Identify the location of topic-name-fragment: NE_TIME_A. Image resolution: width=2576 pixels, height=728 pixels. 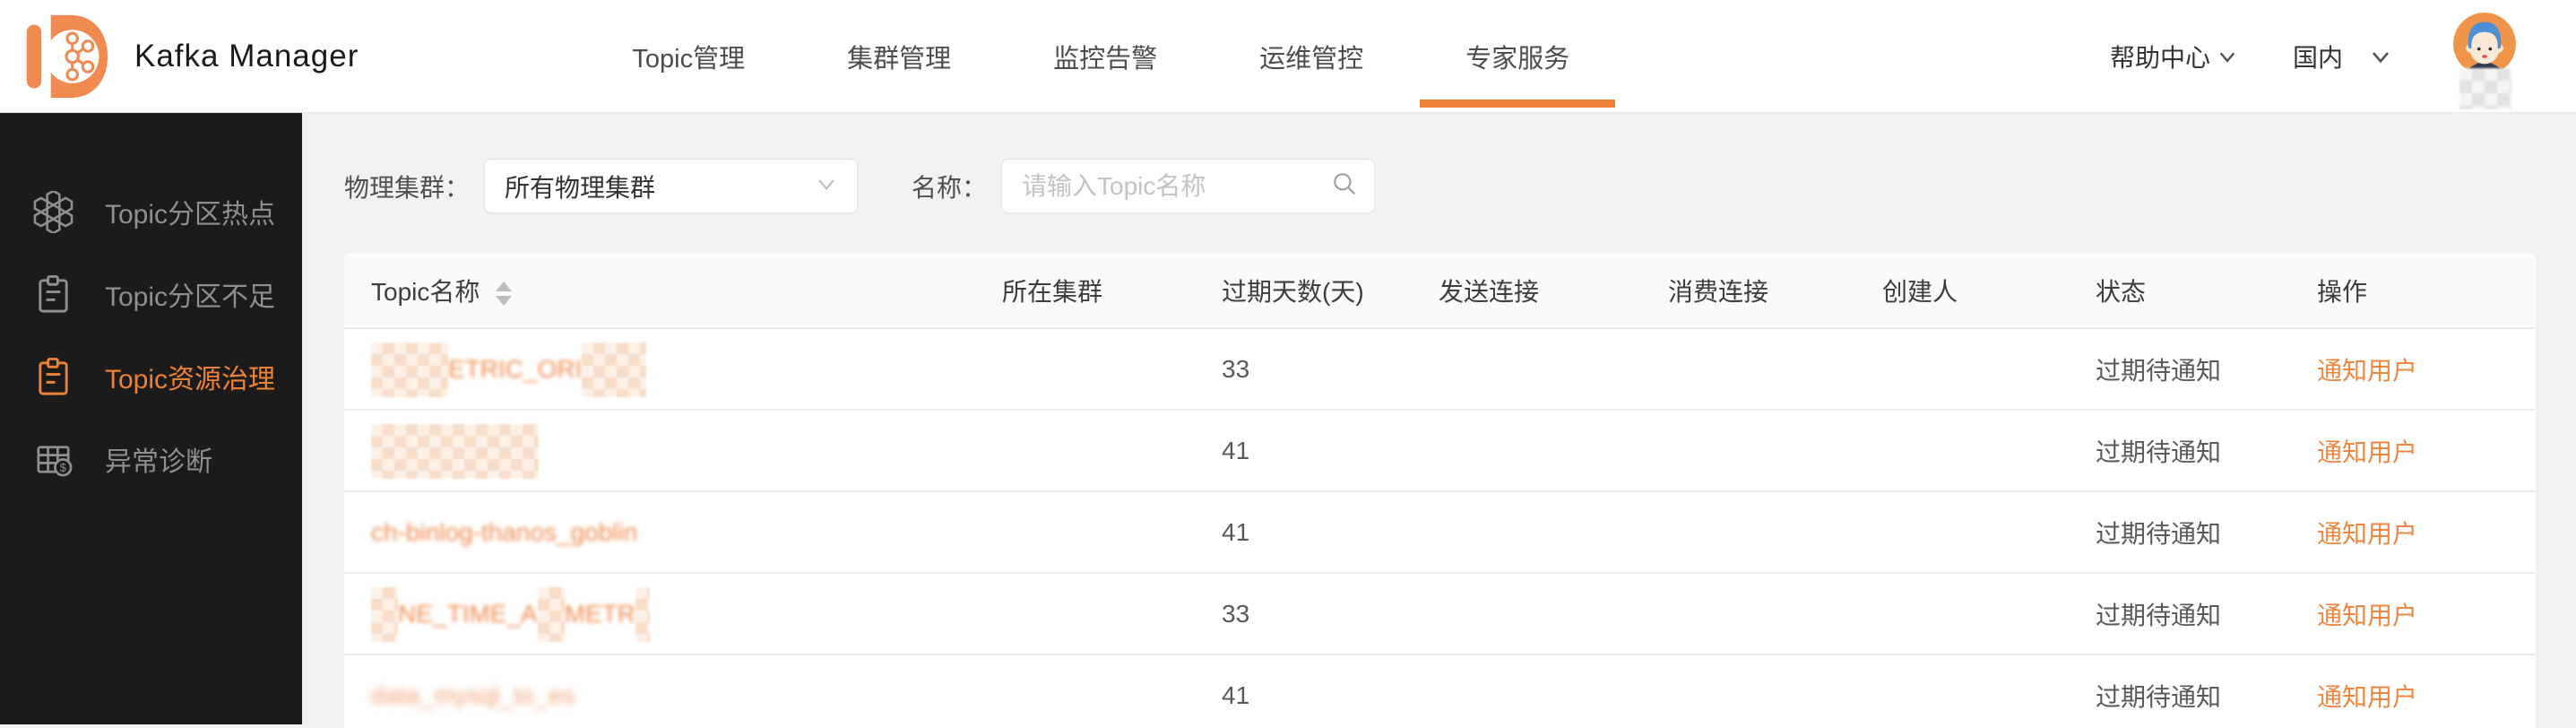
(468, 613).